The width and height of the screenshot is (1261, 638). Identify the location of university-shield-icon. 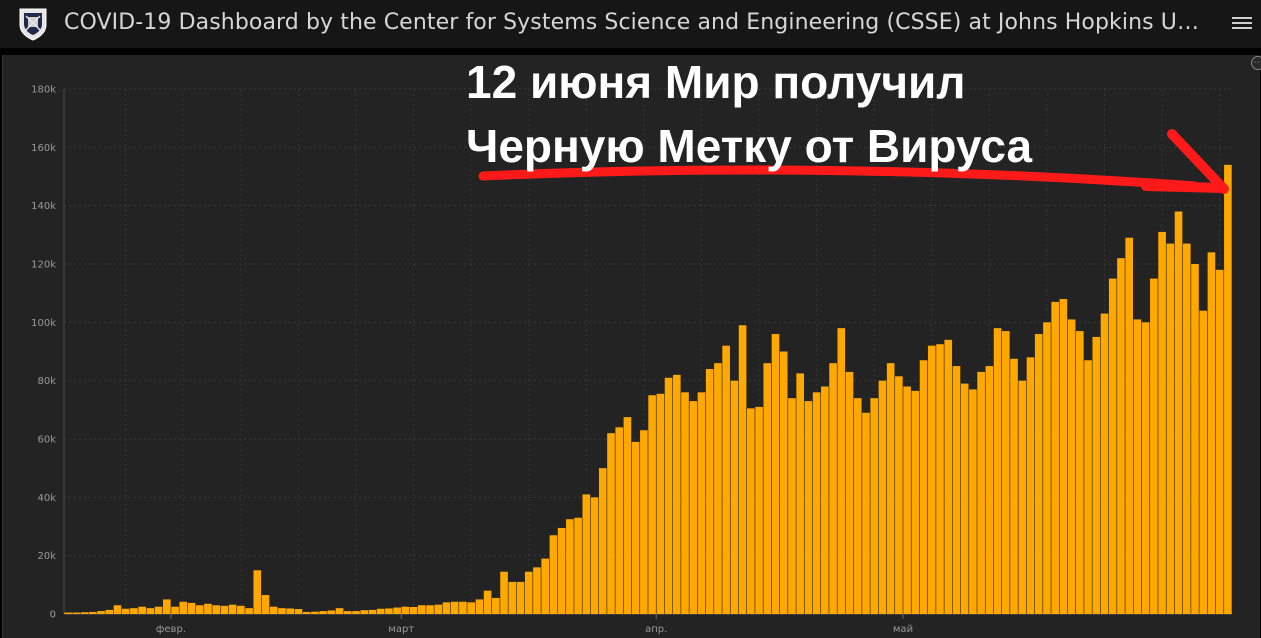
(33, 24).